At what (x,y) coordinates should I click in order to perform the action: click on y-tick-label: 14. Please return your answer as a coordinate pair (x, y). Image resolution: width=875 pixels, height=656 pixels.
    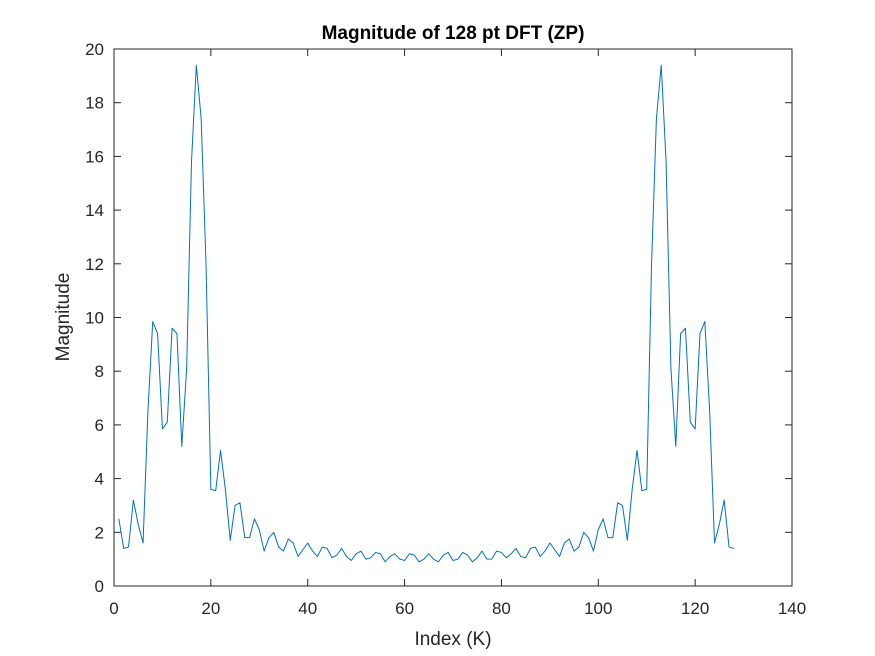
    Looking at the image, I should click on (94, 210).